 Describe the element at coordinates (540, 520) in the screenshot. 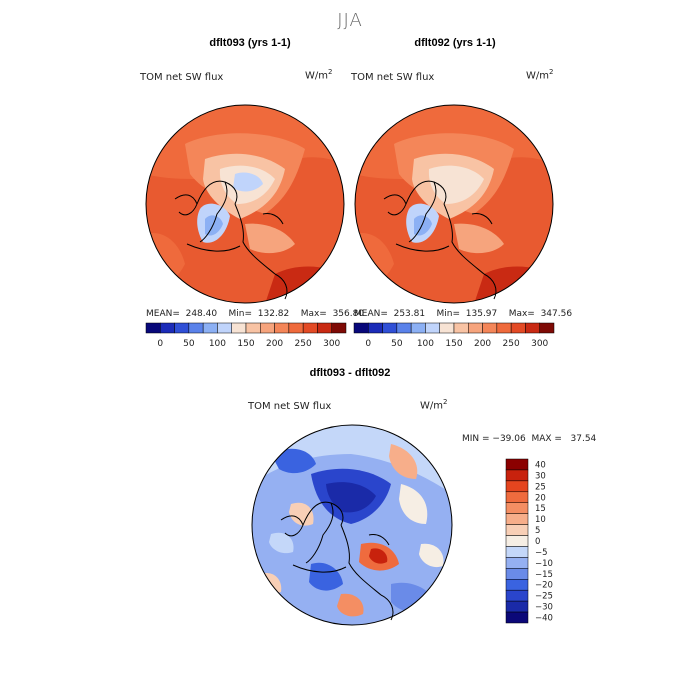

I see `diff-colorbar-tick-label: 10` at that location.